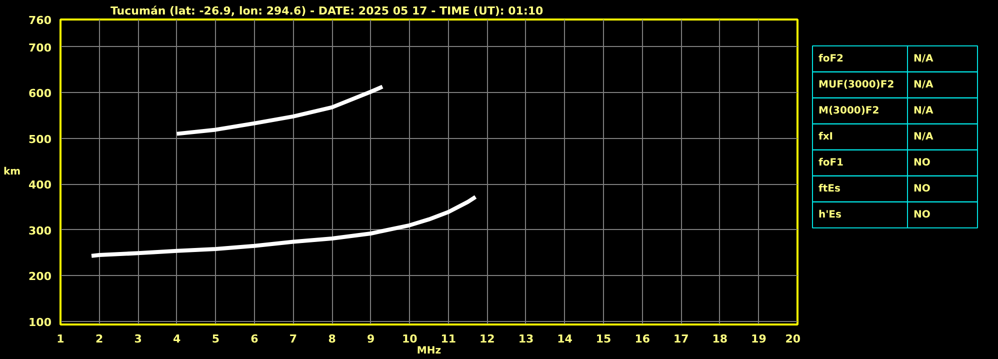  Describe the element at coordinates (332, 339) in the screenshot. I see `x-tick-label: 8` at that location.